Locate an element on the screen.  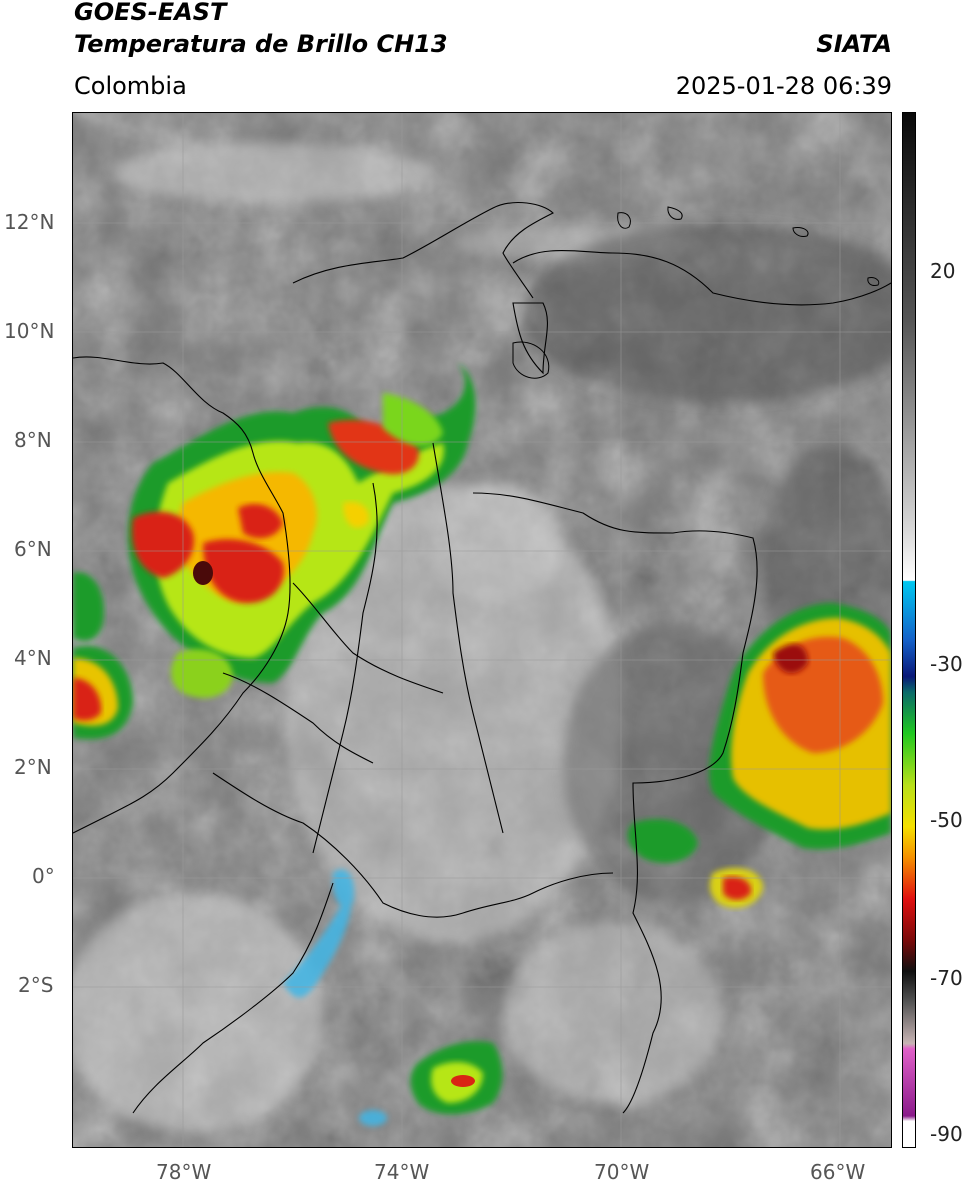
colorbar-tick-minus50: -50 is located at coordinates (946, 820).